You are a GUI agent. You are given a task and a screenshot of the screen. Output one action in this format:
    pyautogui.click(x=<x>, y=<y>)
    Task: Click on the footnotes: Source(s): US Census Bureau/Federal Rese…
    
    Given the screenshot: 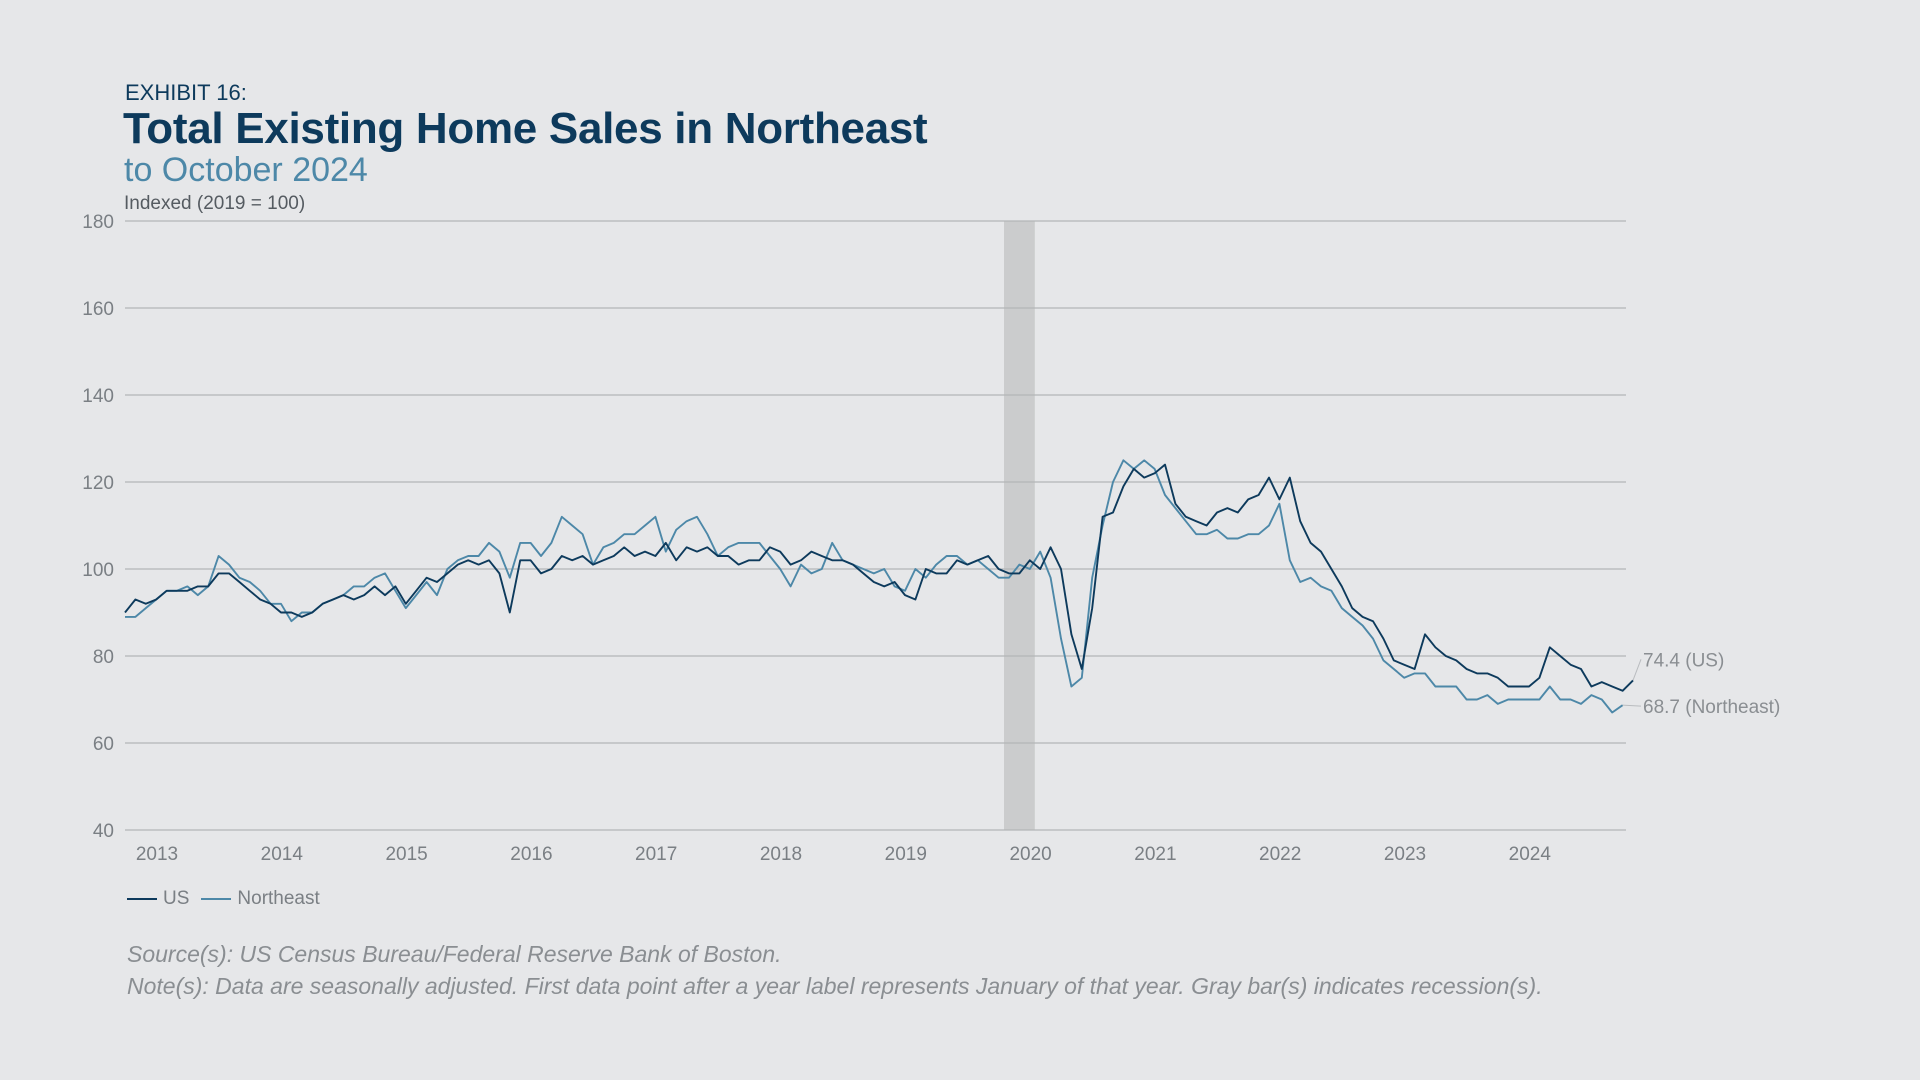 What is the action you would take?
    pyautogui.click(x=835, y=970)
    